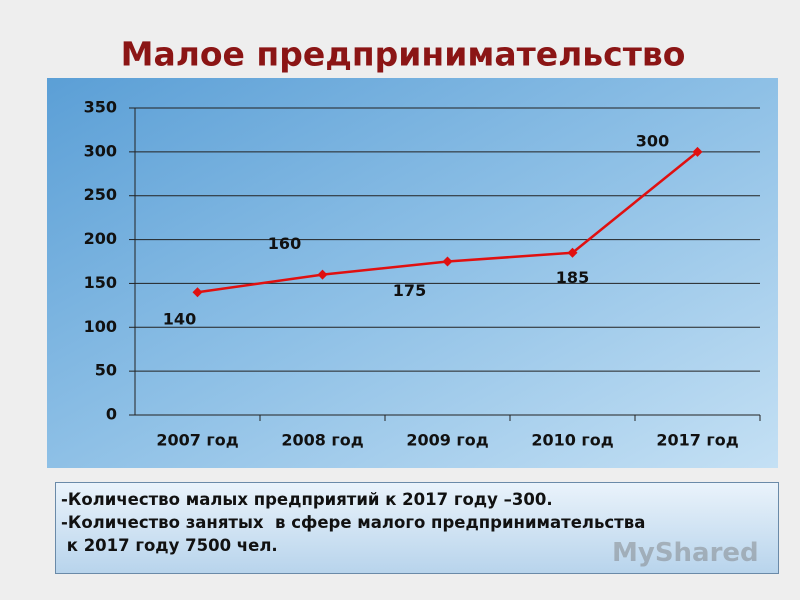 Image resolution: width=800 pixels, height=600 pixels. What do you see at coordinates (100, 107) in the screenshot?
I see `y-tick-label: 350` at bounding box center [100, 107].